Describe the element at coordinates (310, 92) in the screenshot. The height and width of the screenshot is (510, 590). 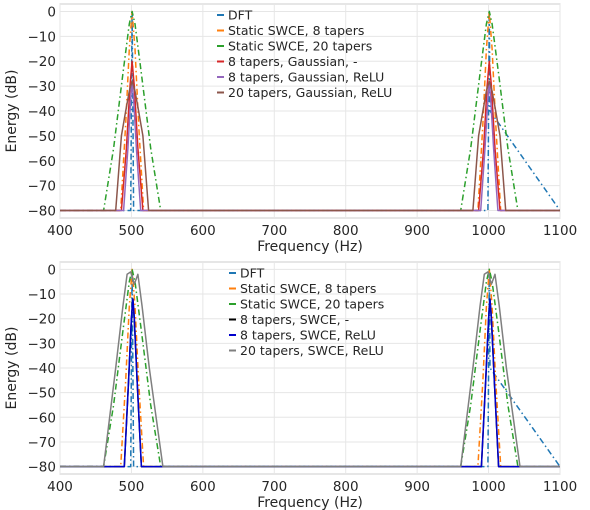
I see `legend-label: 20 tapers, Gaussian, ReLU` at that location.